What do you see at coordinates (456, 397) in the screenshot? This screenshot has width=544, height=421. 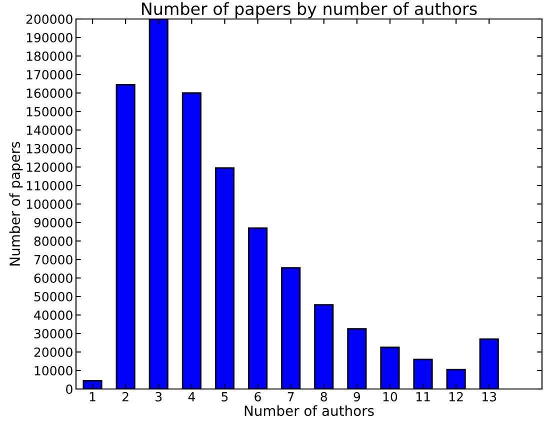 I see `x-tick-label: 12` at bounding box center [456, 397].